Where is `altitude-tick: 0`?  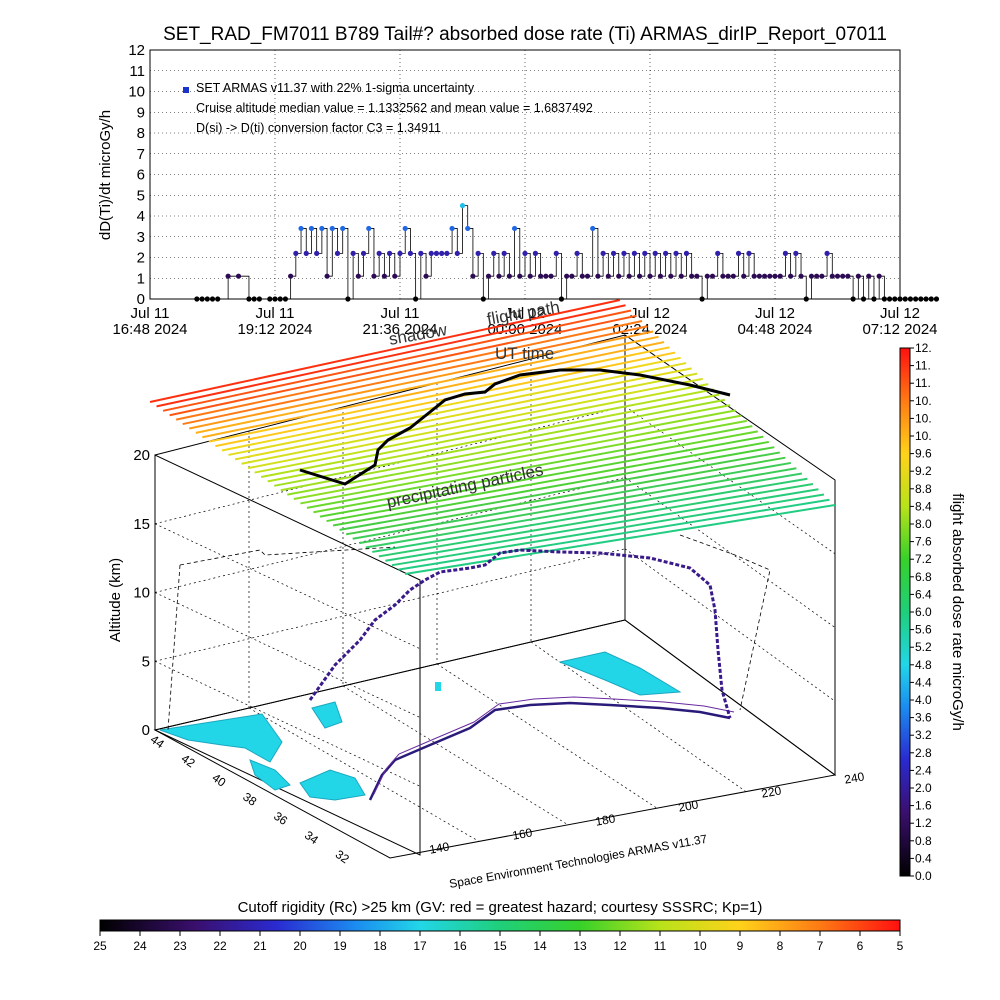 altitude-tick: 0 is located at coordinates (146, 730).